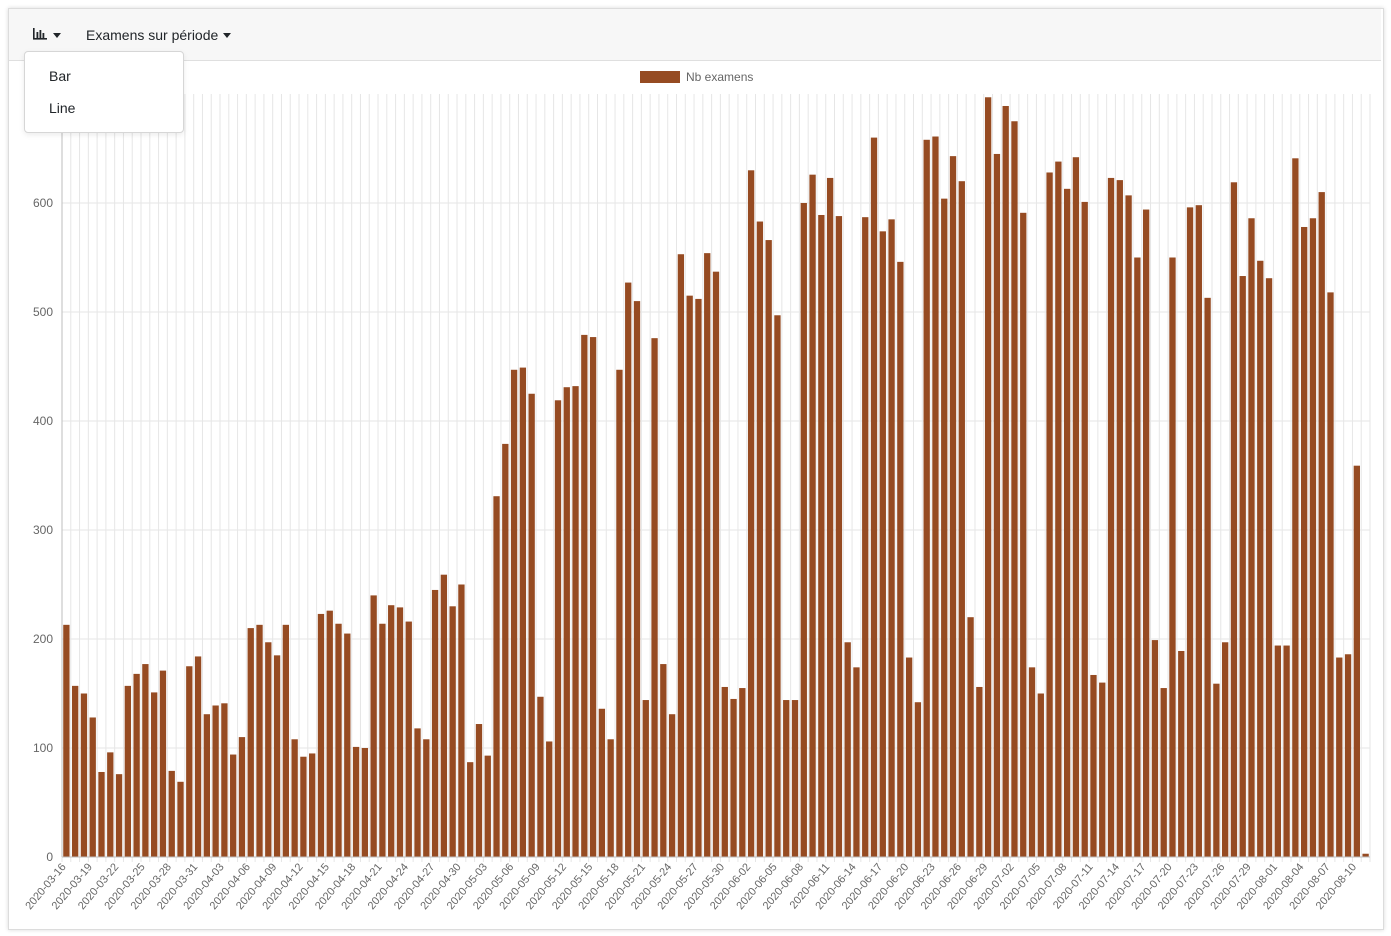 The width and height of the screenshot is (1391, 936). I want to click on chart-type-dropdown-button, so click(46, 35).